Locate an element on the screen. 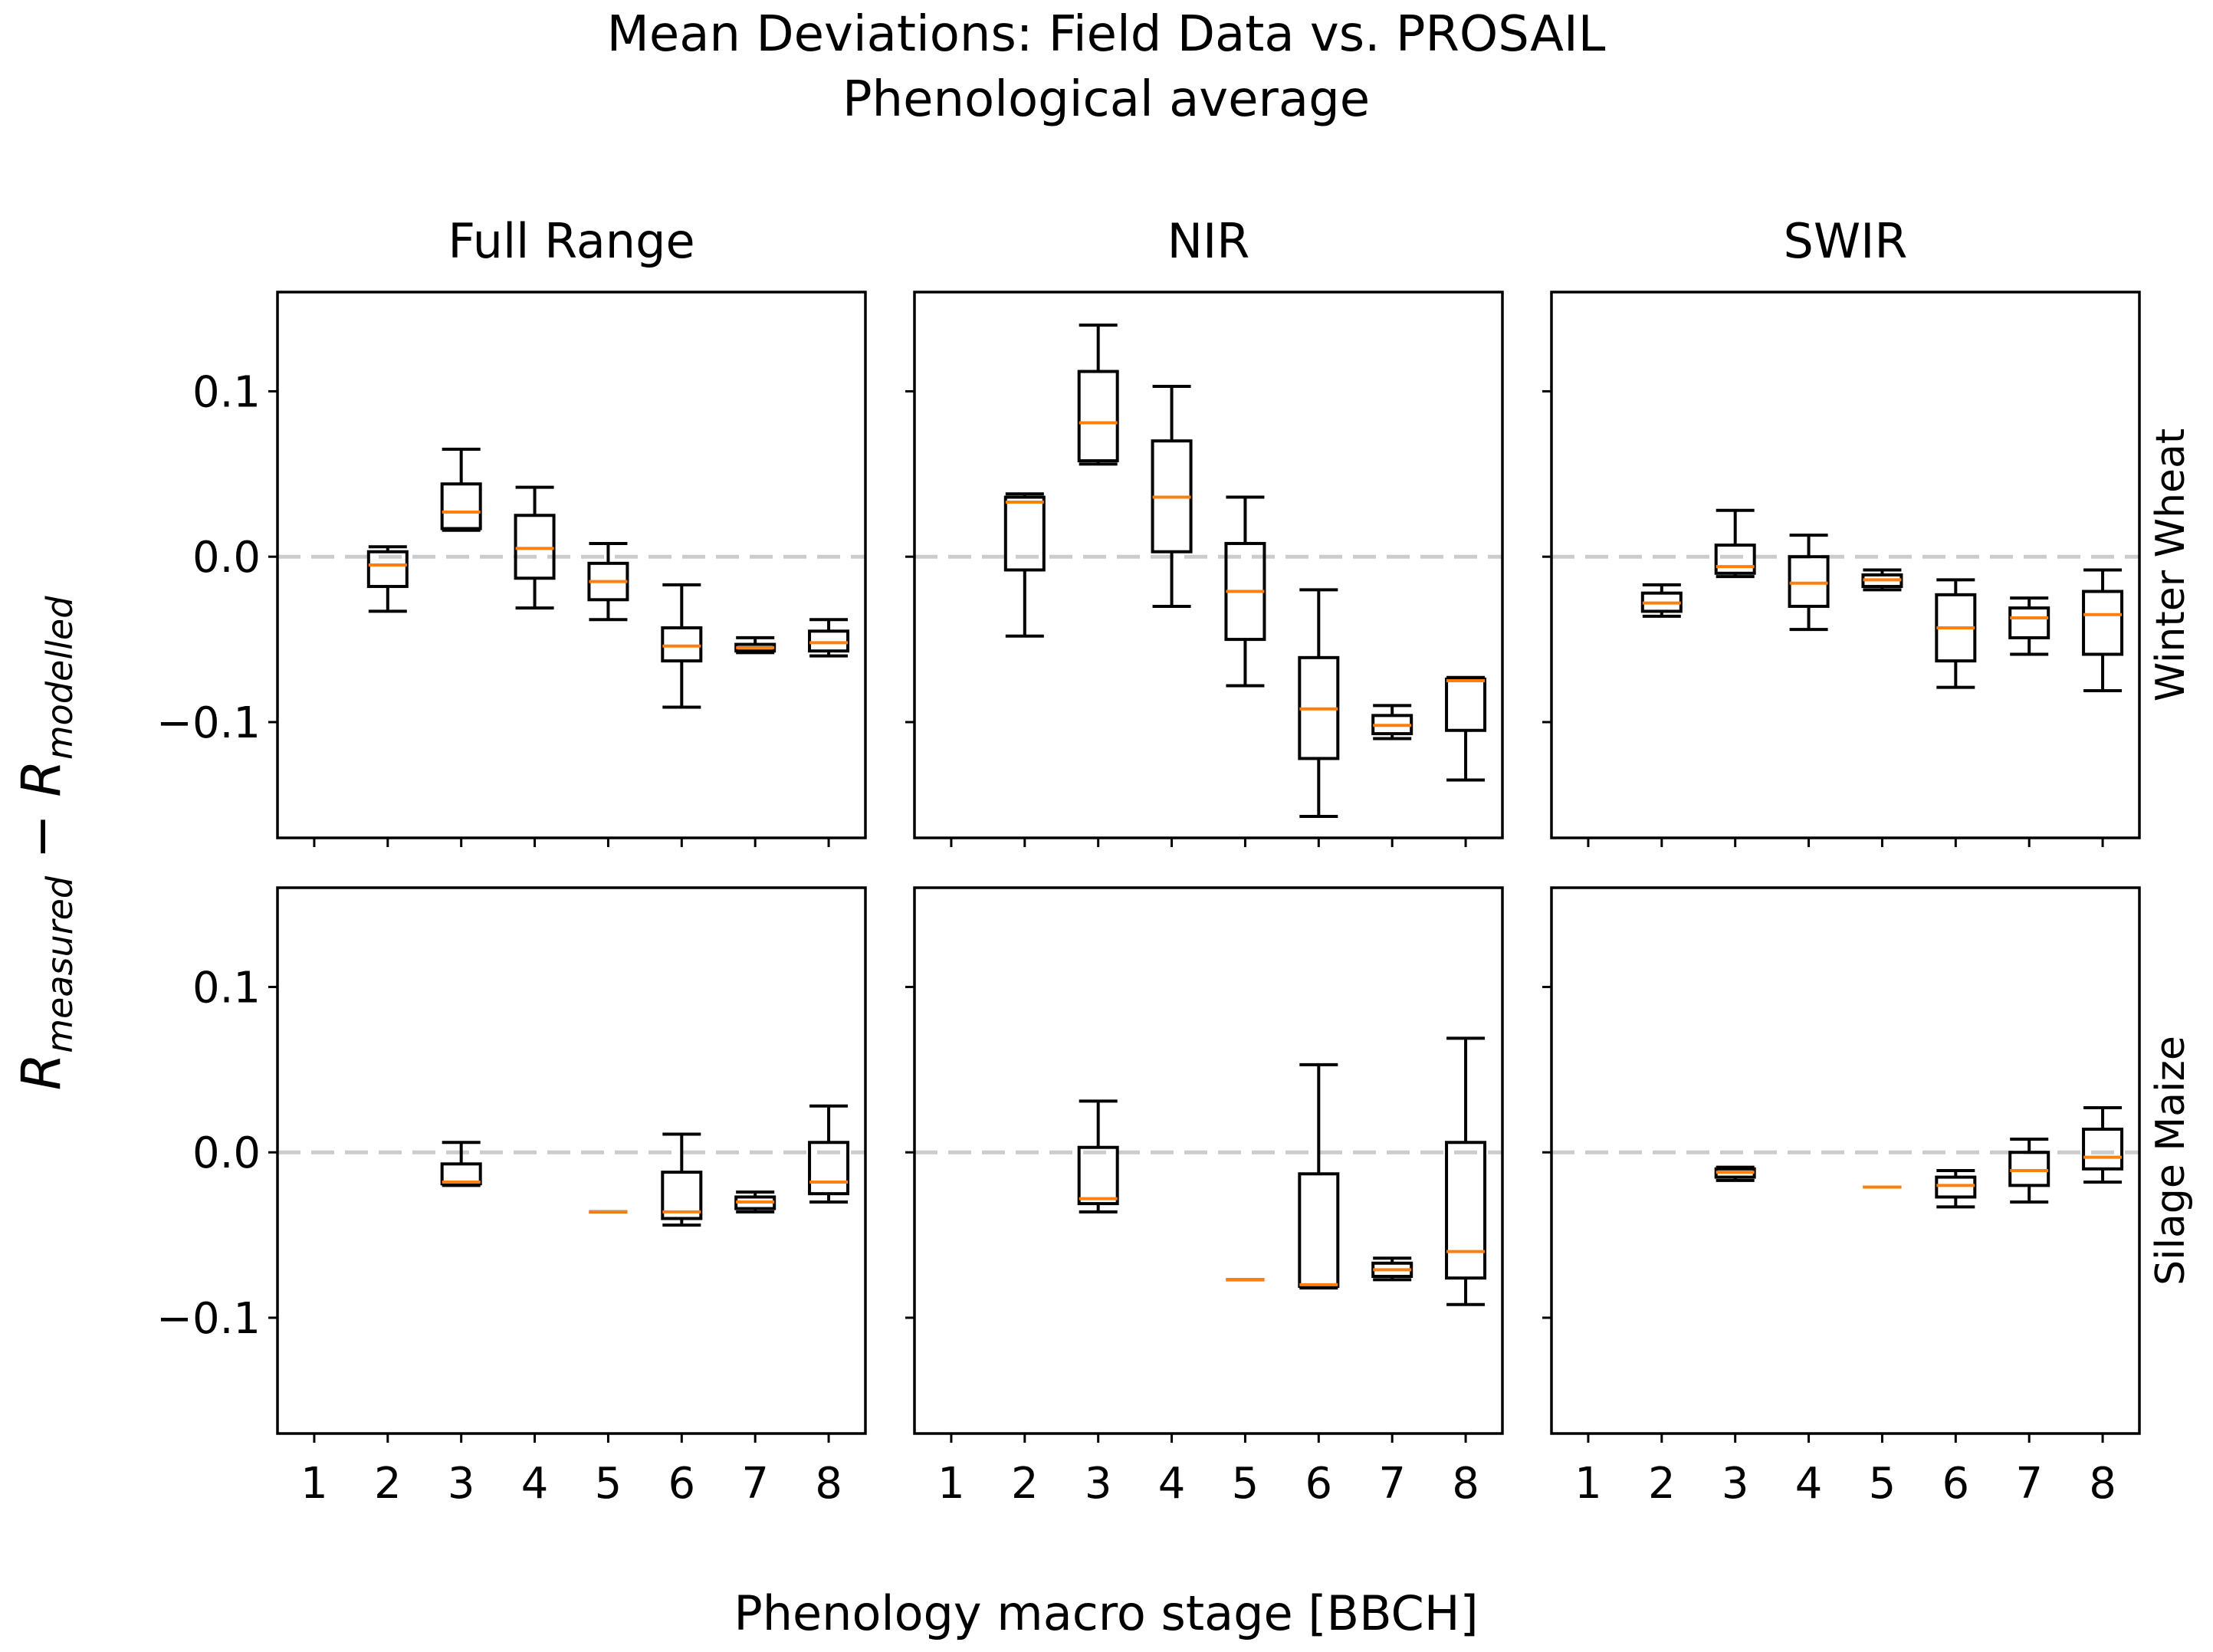 The image size is (2213, 1652). chart-title: Mean Deviations: Field Data vs. PROSAIL is located at coordinates (1106, 34).